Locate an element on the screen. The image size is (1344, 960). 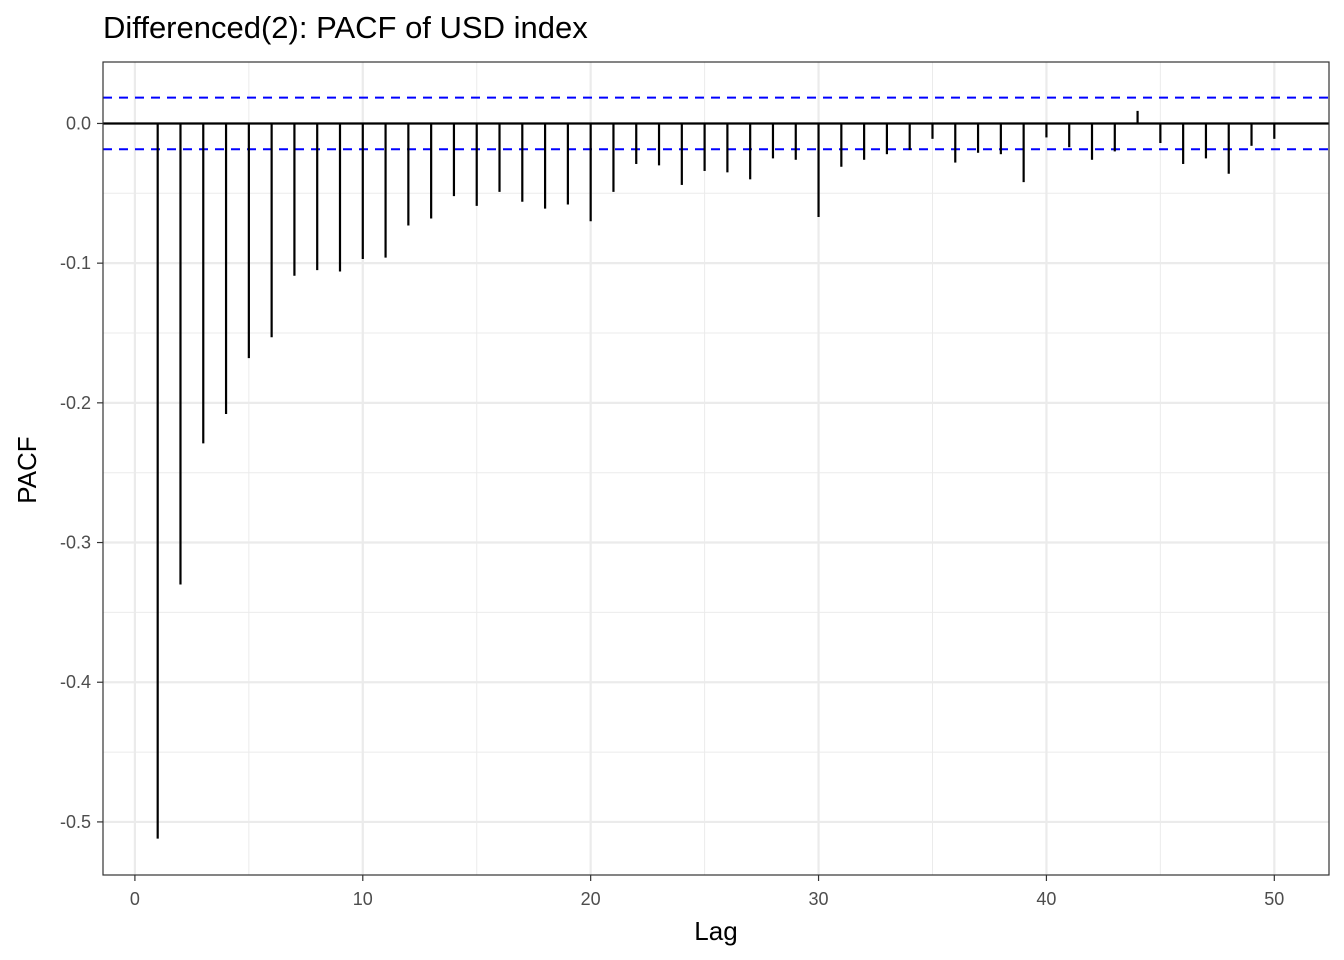
chart-title: Differenced(2): PACF of USD index is located at coordinates (345, 27).